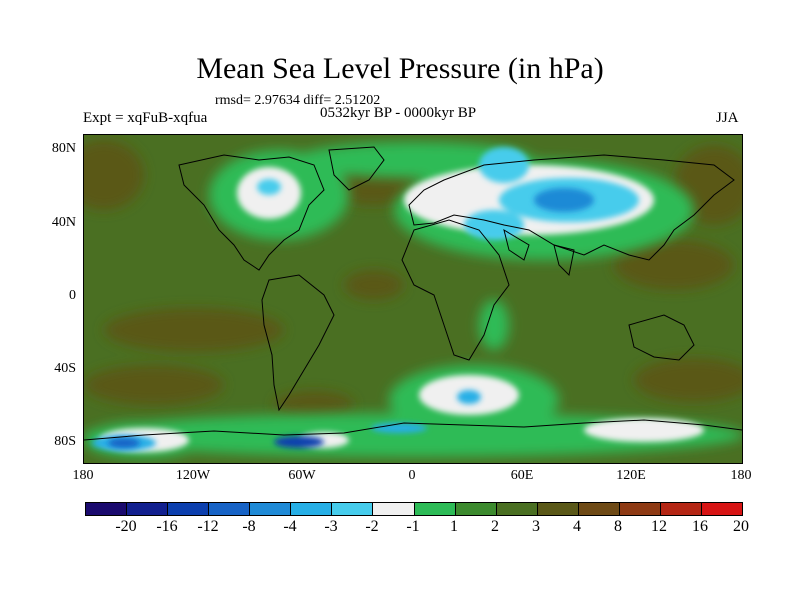 This screenshot has height=600, width=800. What do you see at coordinates (727, 118) in the screenshot?
I see `season-label: JJA` at bounding box center [727, 118].